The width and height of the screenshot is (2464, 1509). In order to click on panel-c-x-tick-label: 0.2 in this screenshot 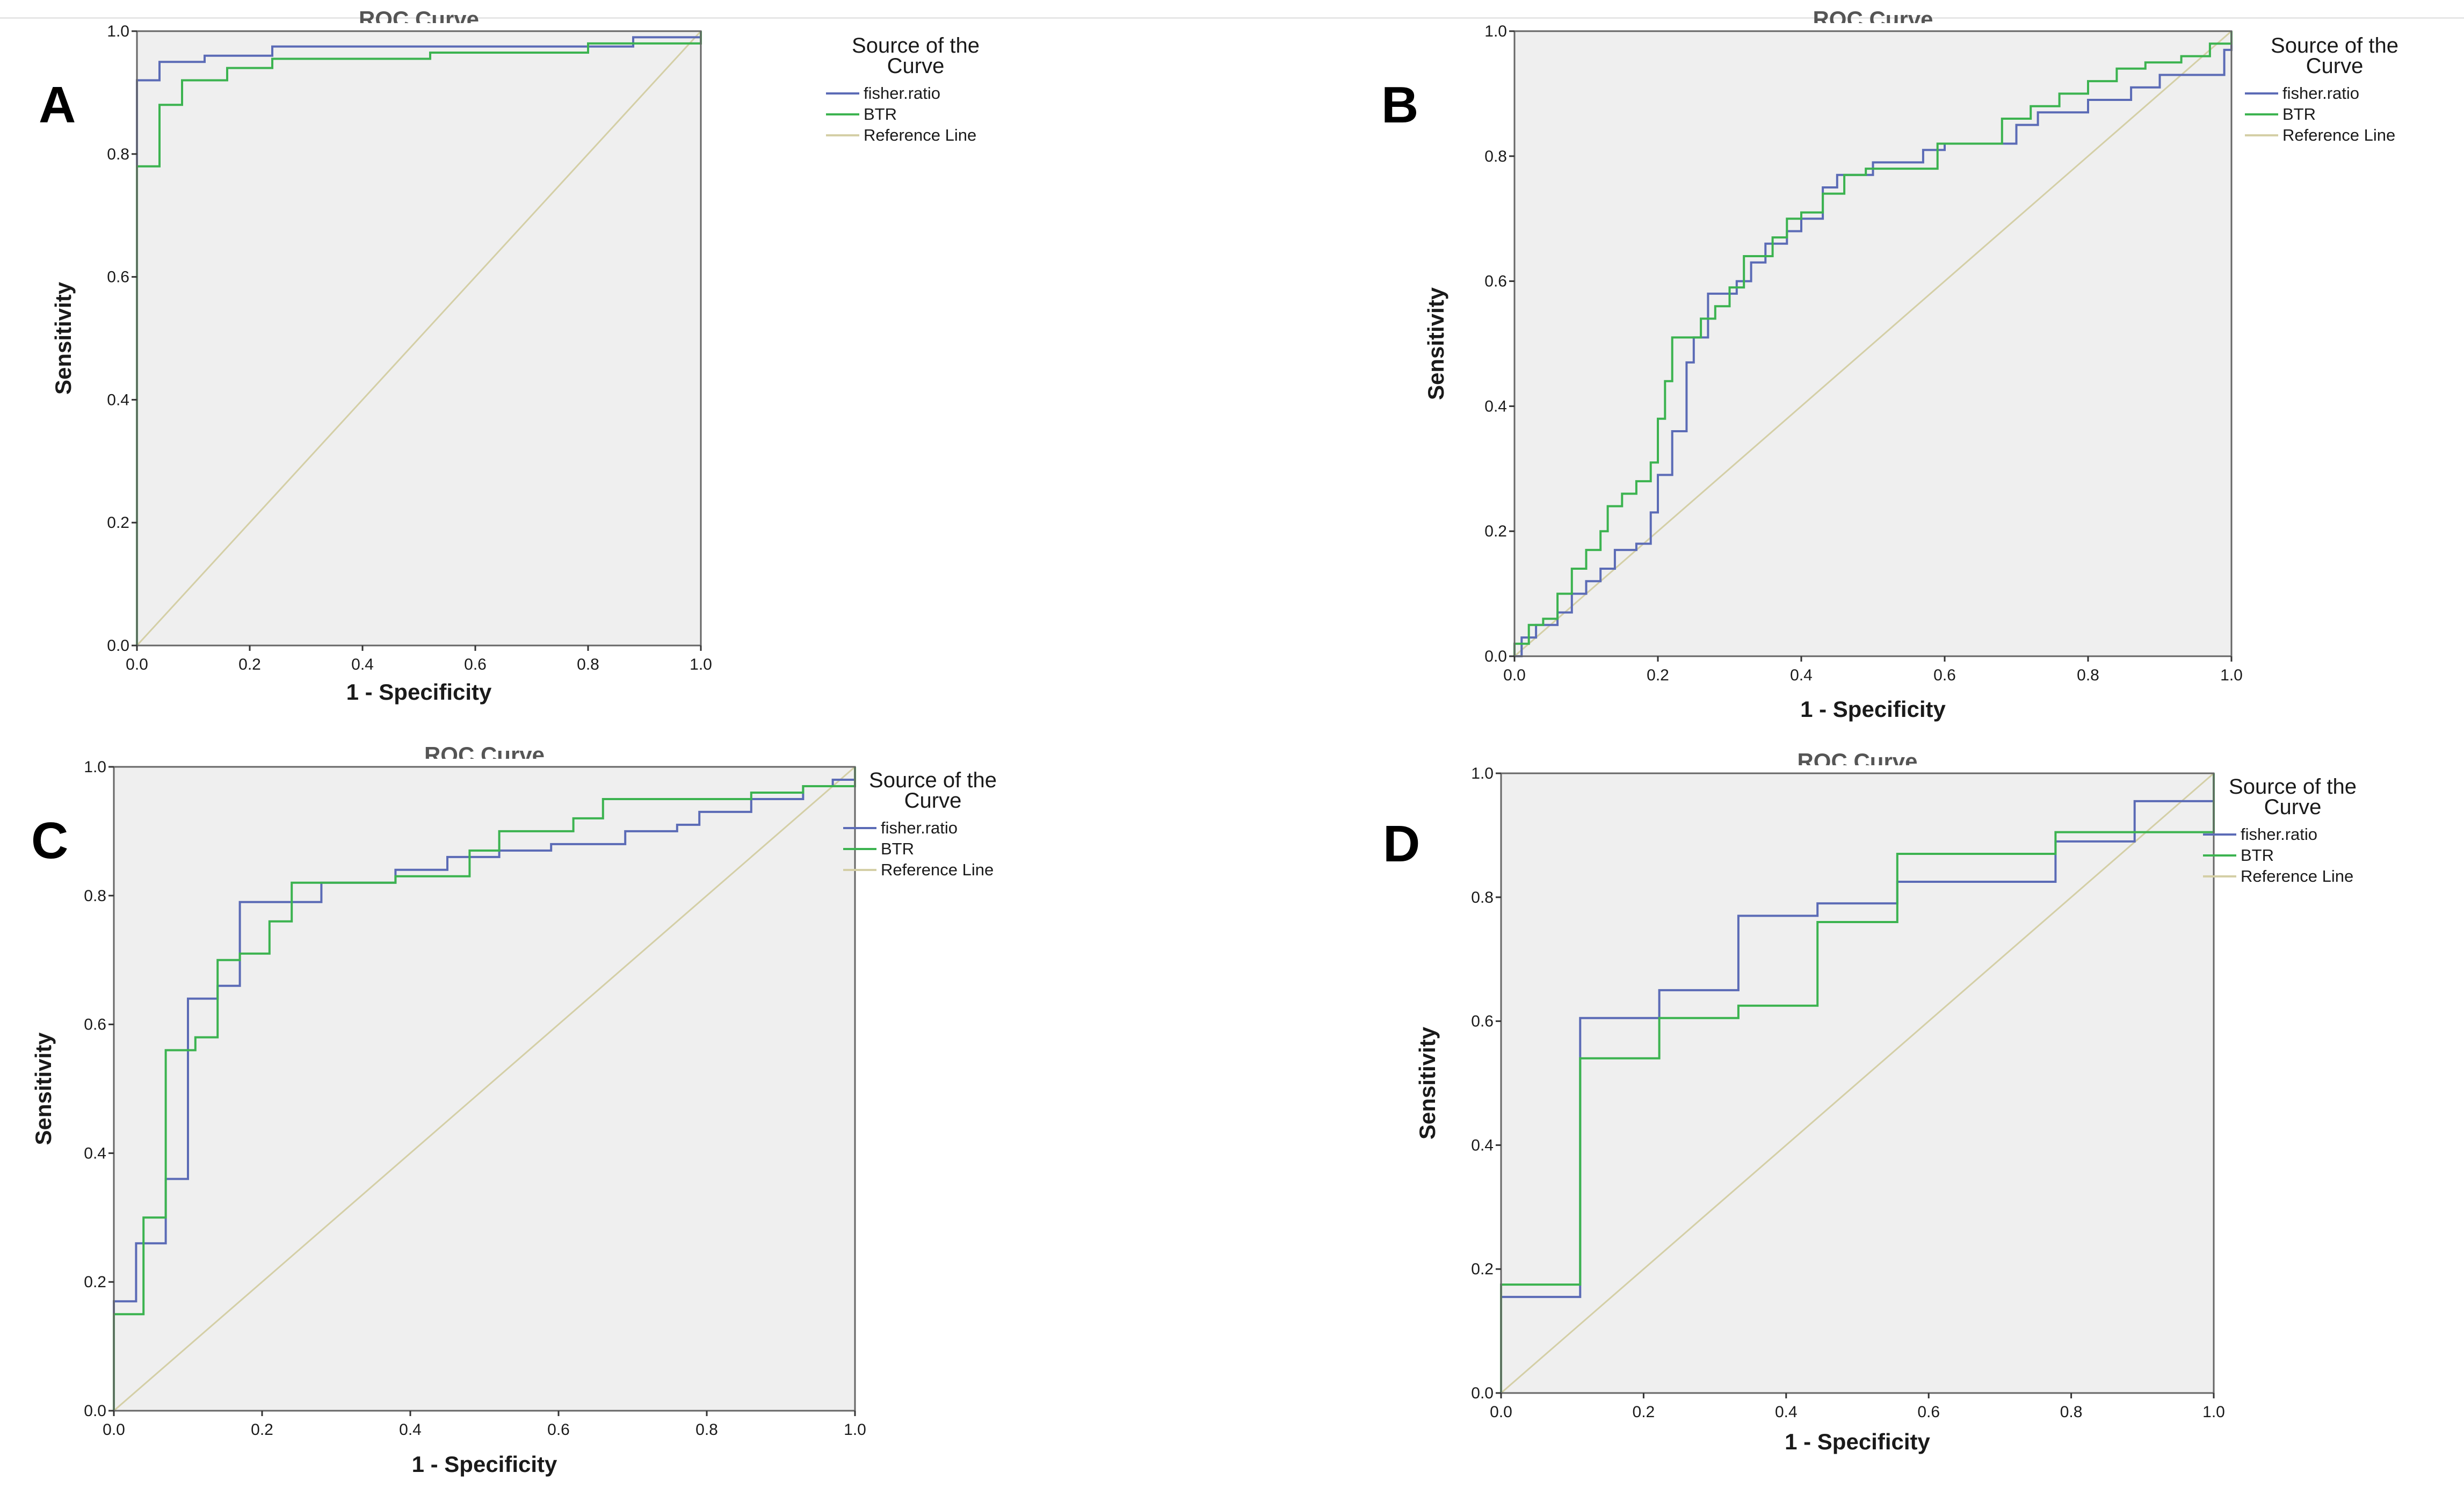, I will do `click(262, 1430)`.